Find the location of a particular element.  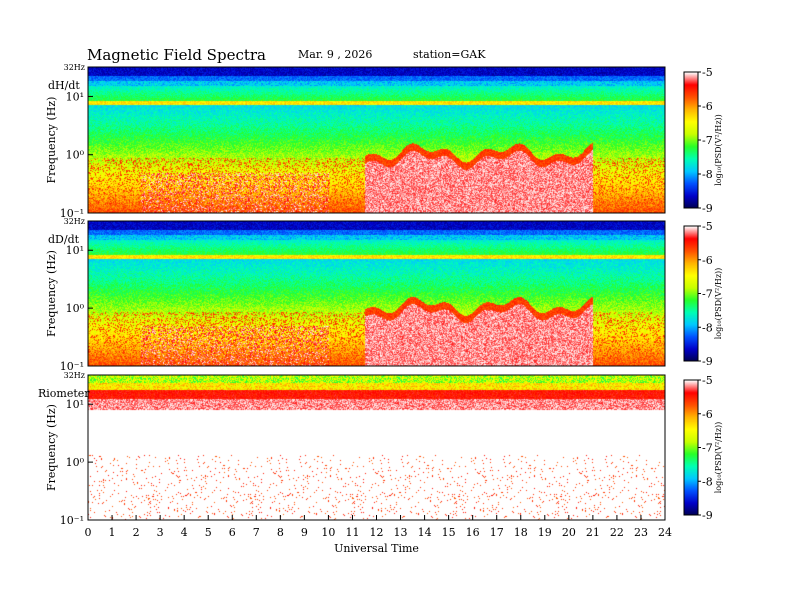

x-tick-label: 9 is located at coordinates (304, 532).